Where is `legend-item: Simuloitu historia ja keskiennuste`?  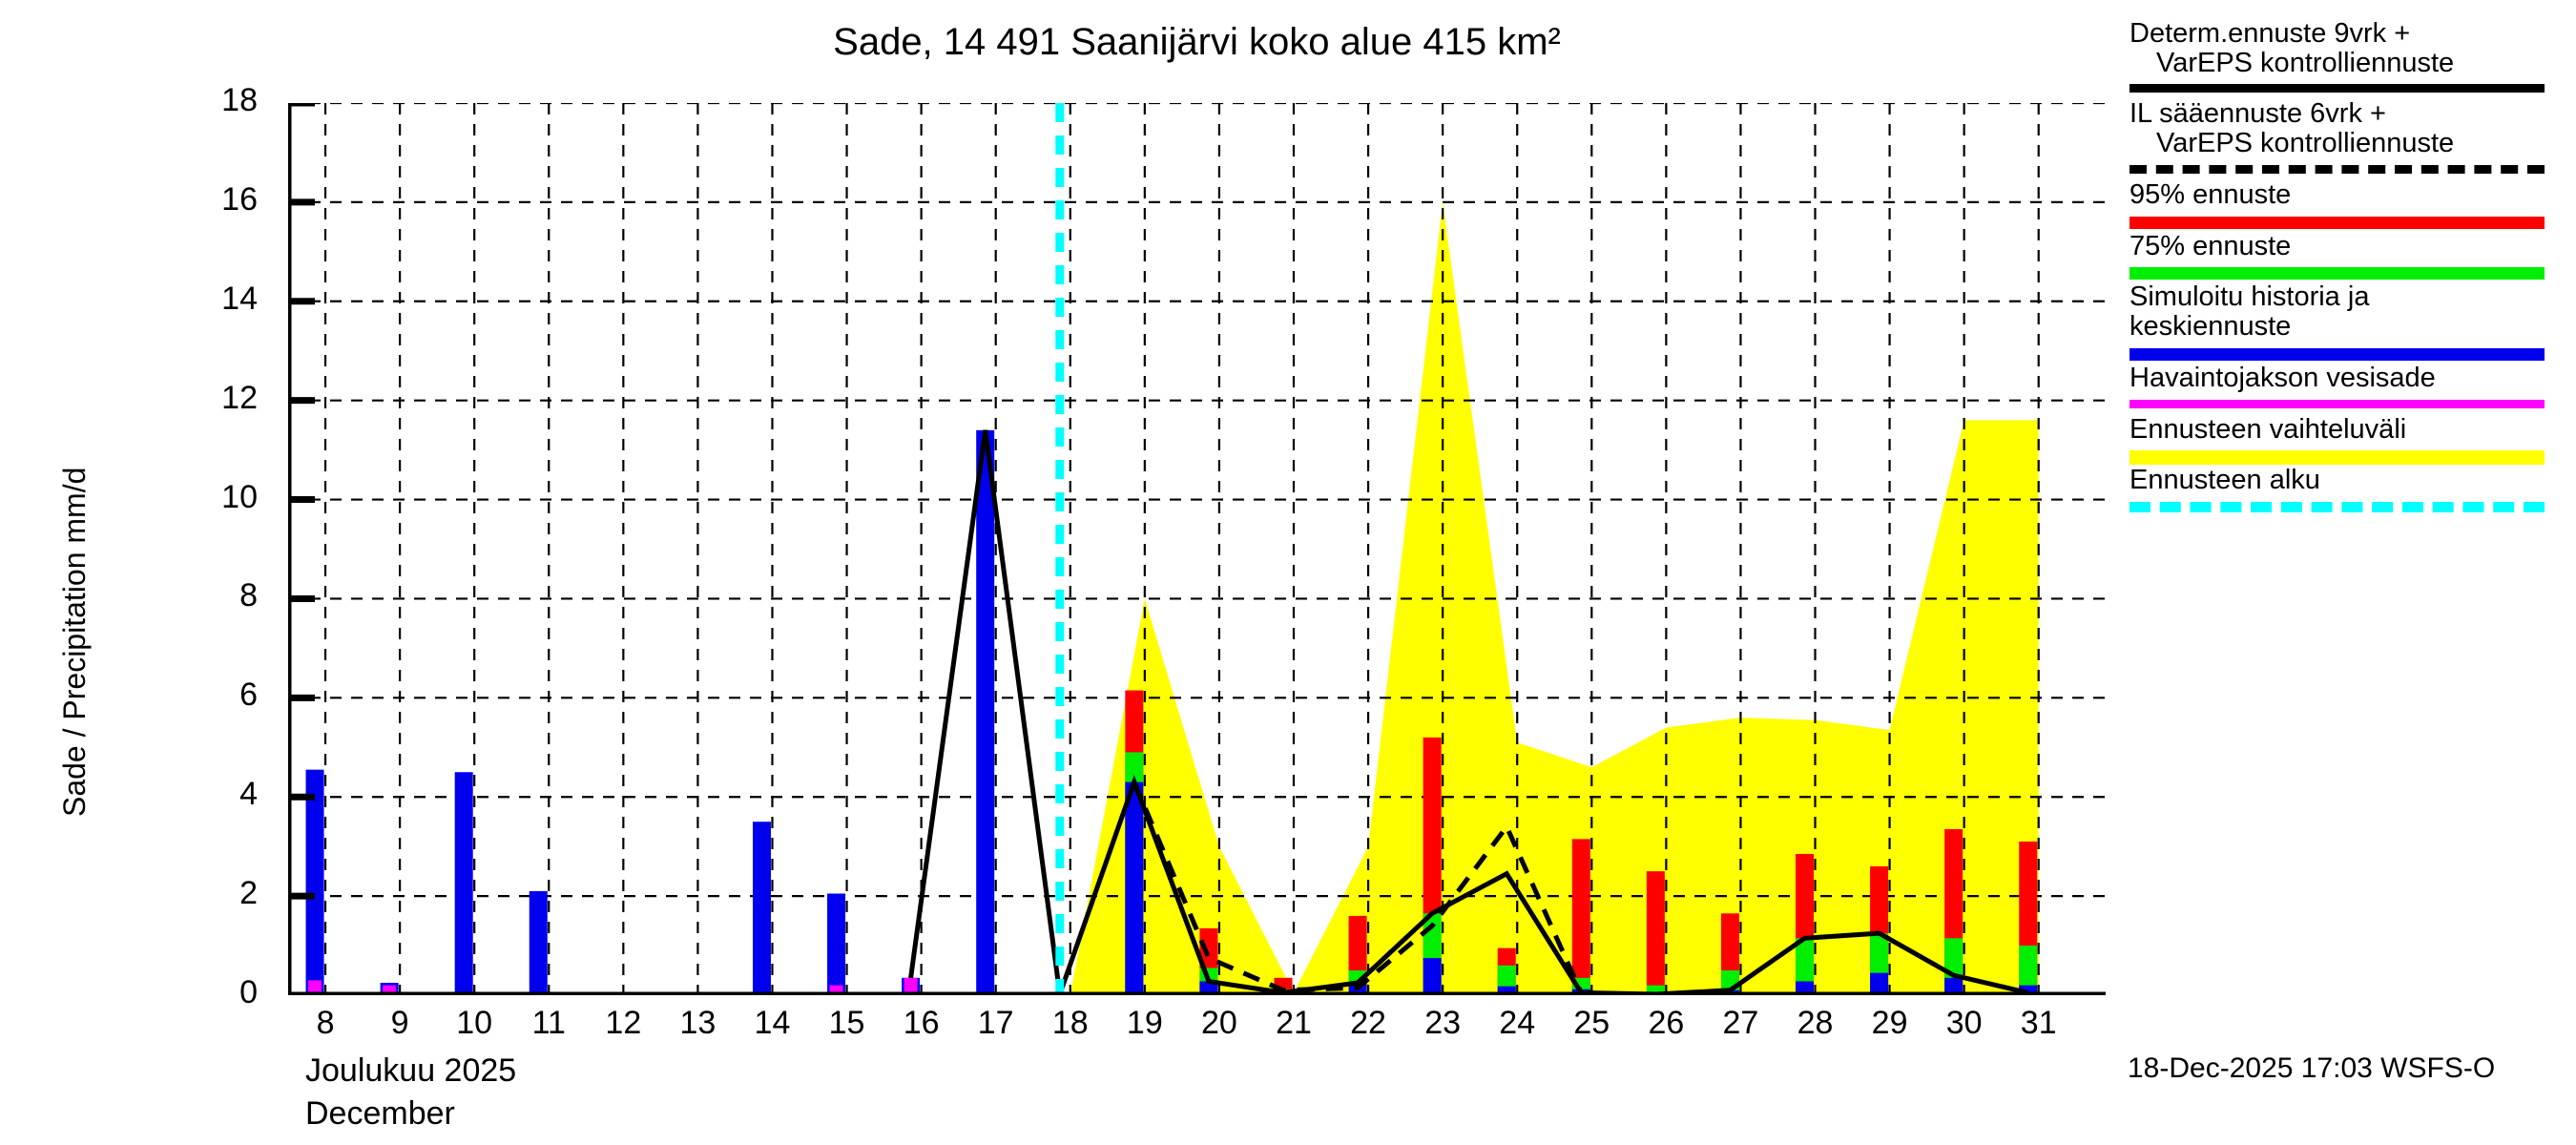 legend-item: Simuloitu historia ja keskiennuste is located at coordinates (2352, 321).